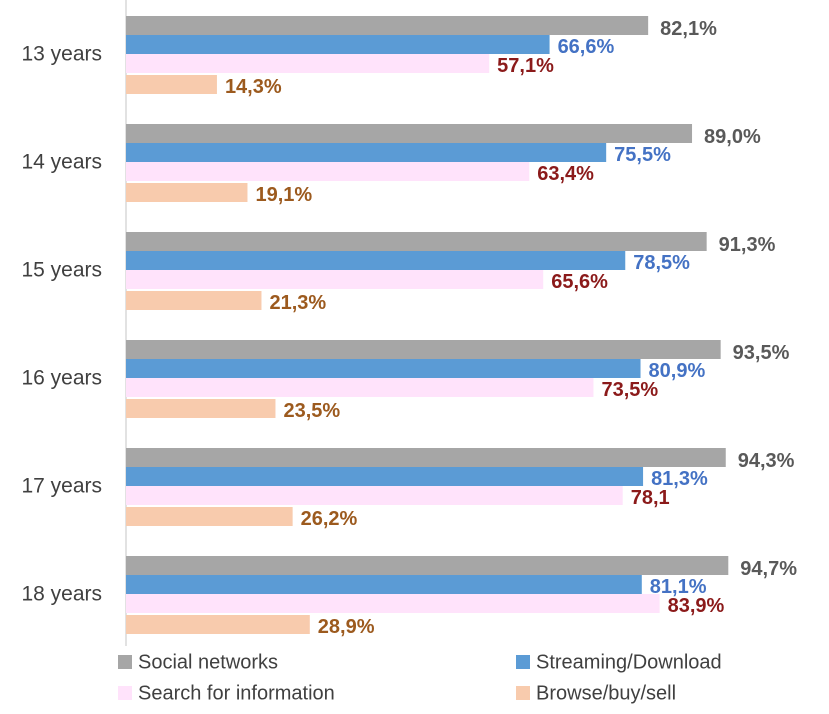 This screenshot has width=829, height=714. I want to click on category-label: 14 years, so click(61, 162).